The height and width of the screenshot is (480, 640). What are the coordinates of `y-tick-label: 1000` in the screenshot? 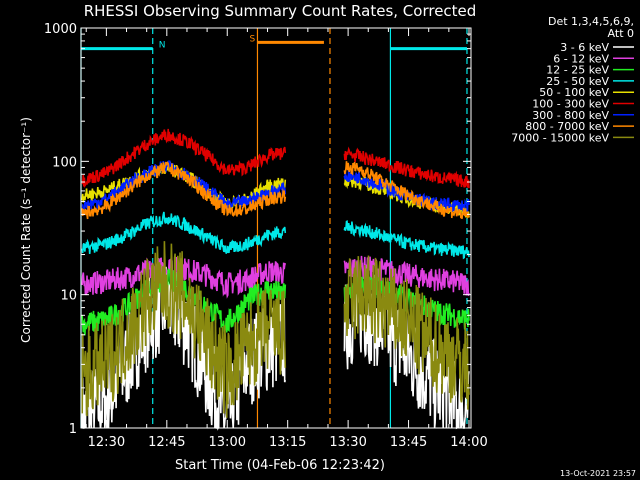 It's located at (60, 29).